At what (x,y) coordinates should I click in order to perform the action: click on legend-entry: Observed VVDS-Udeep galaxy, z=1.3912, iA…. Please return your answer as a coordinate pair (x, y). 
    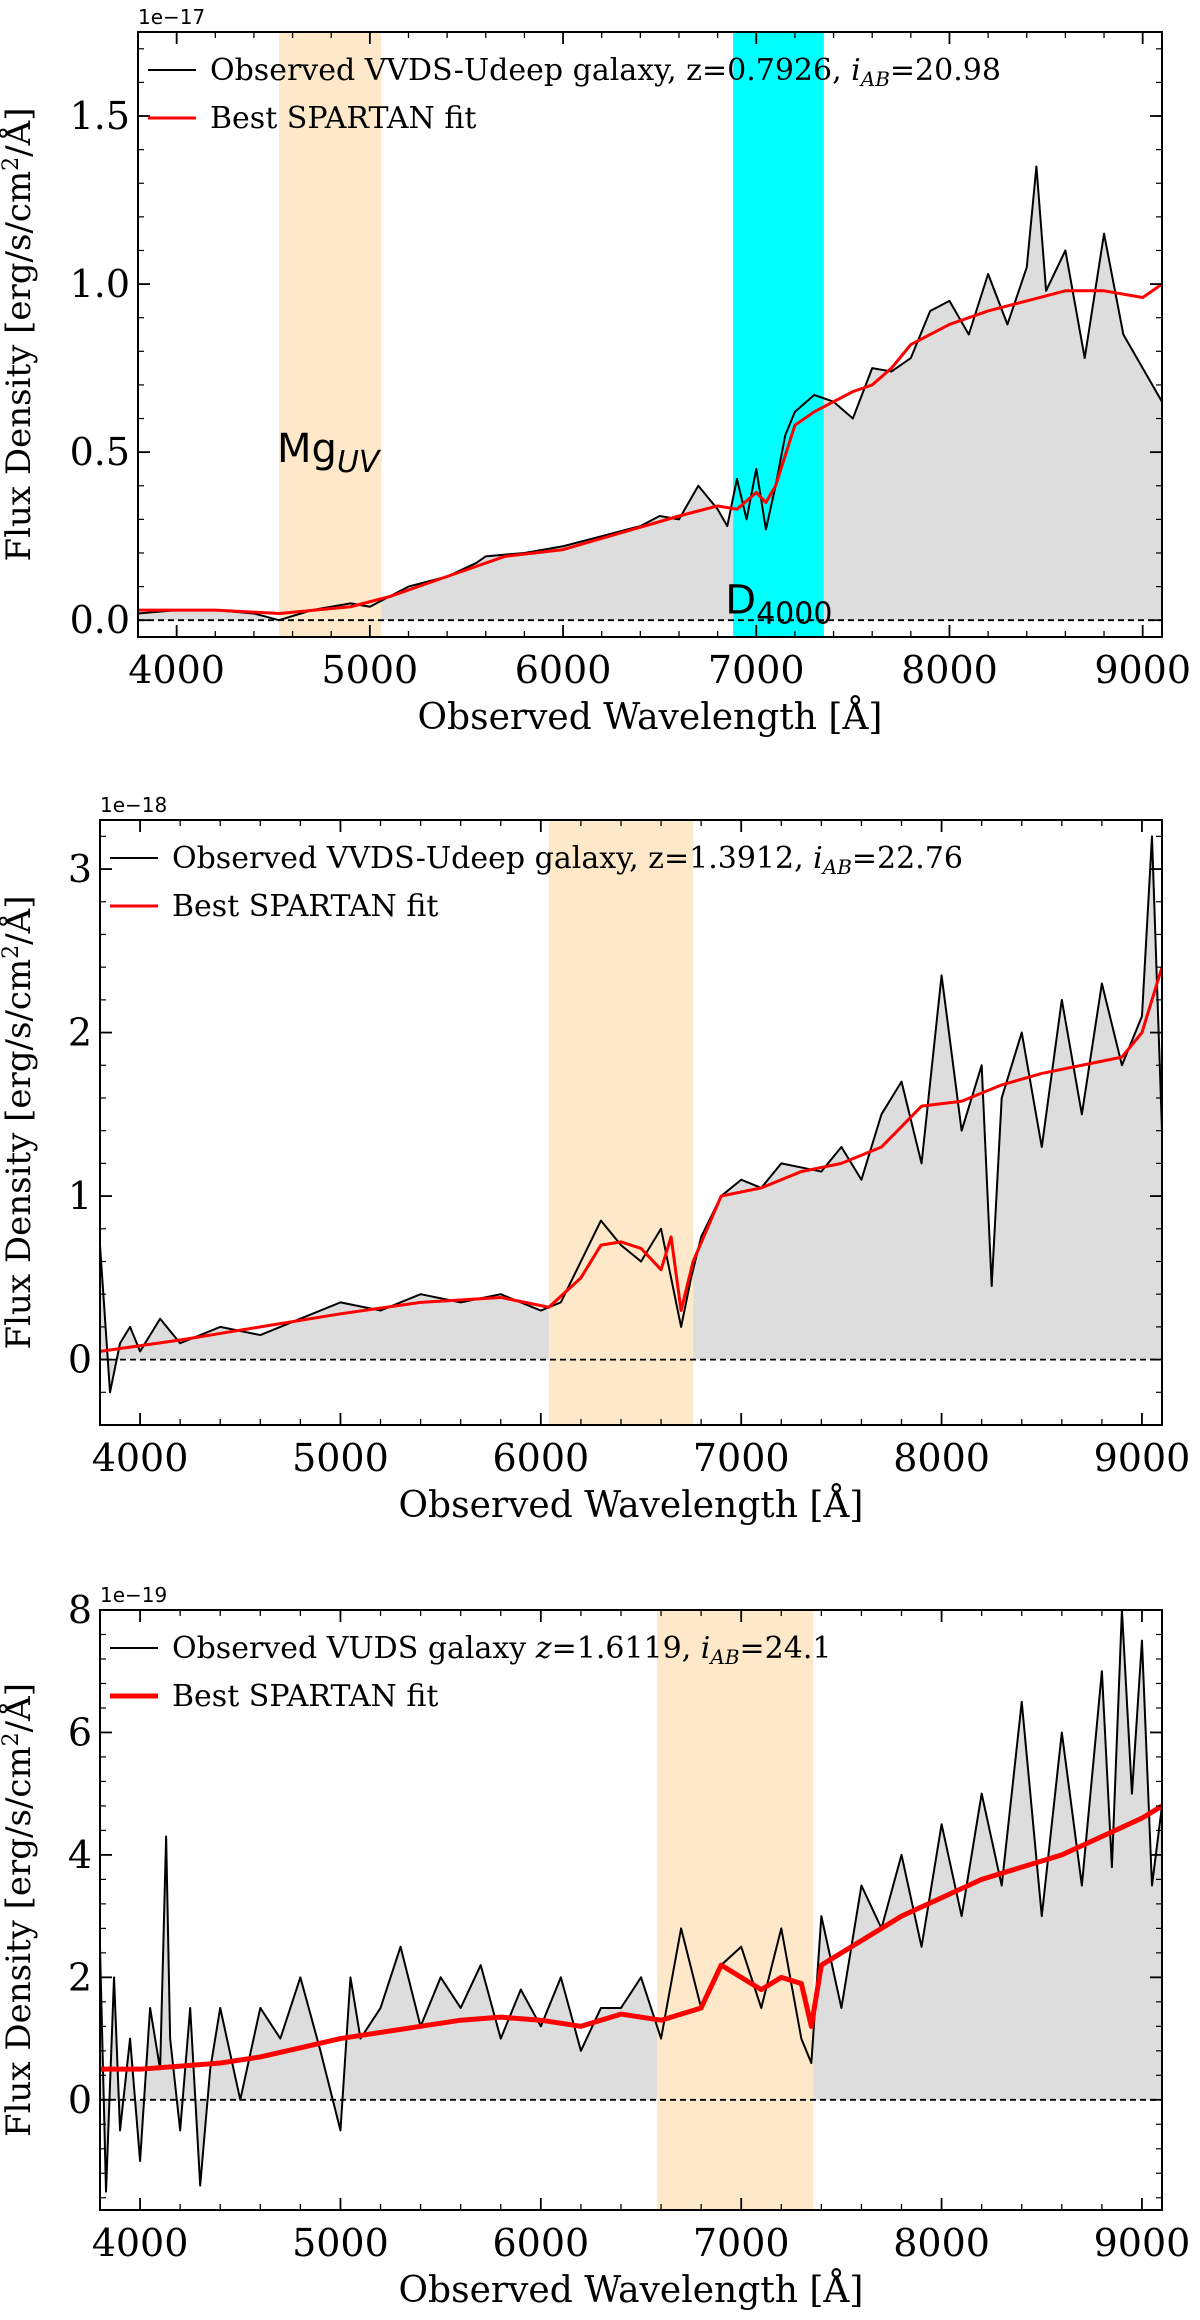
    Looking at the image, I should click on (567, 860).